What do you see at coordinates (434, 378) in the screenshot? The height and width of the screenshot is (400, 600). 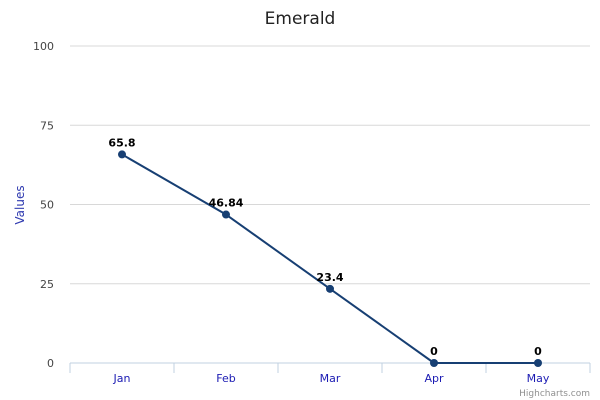 I see `x-tick-label: Apr` at bounding box center [434, 378].